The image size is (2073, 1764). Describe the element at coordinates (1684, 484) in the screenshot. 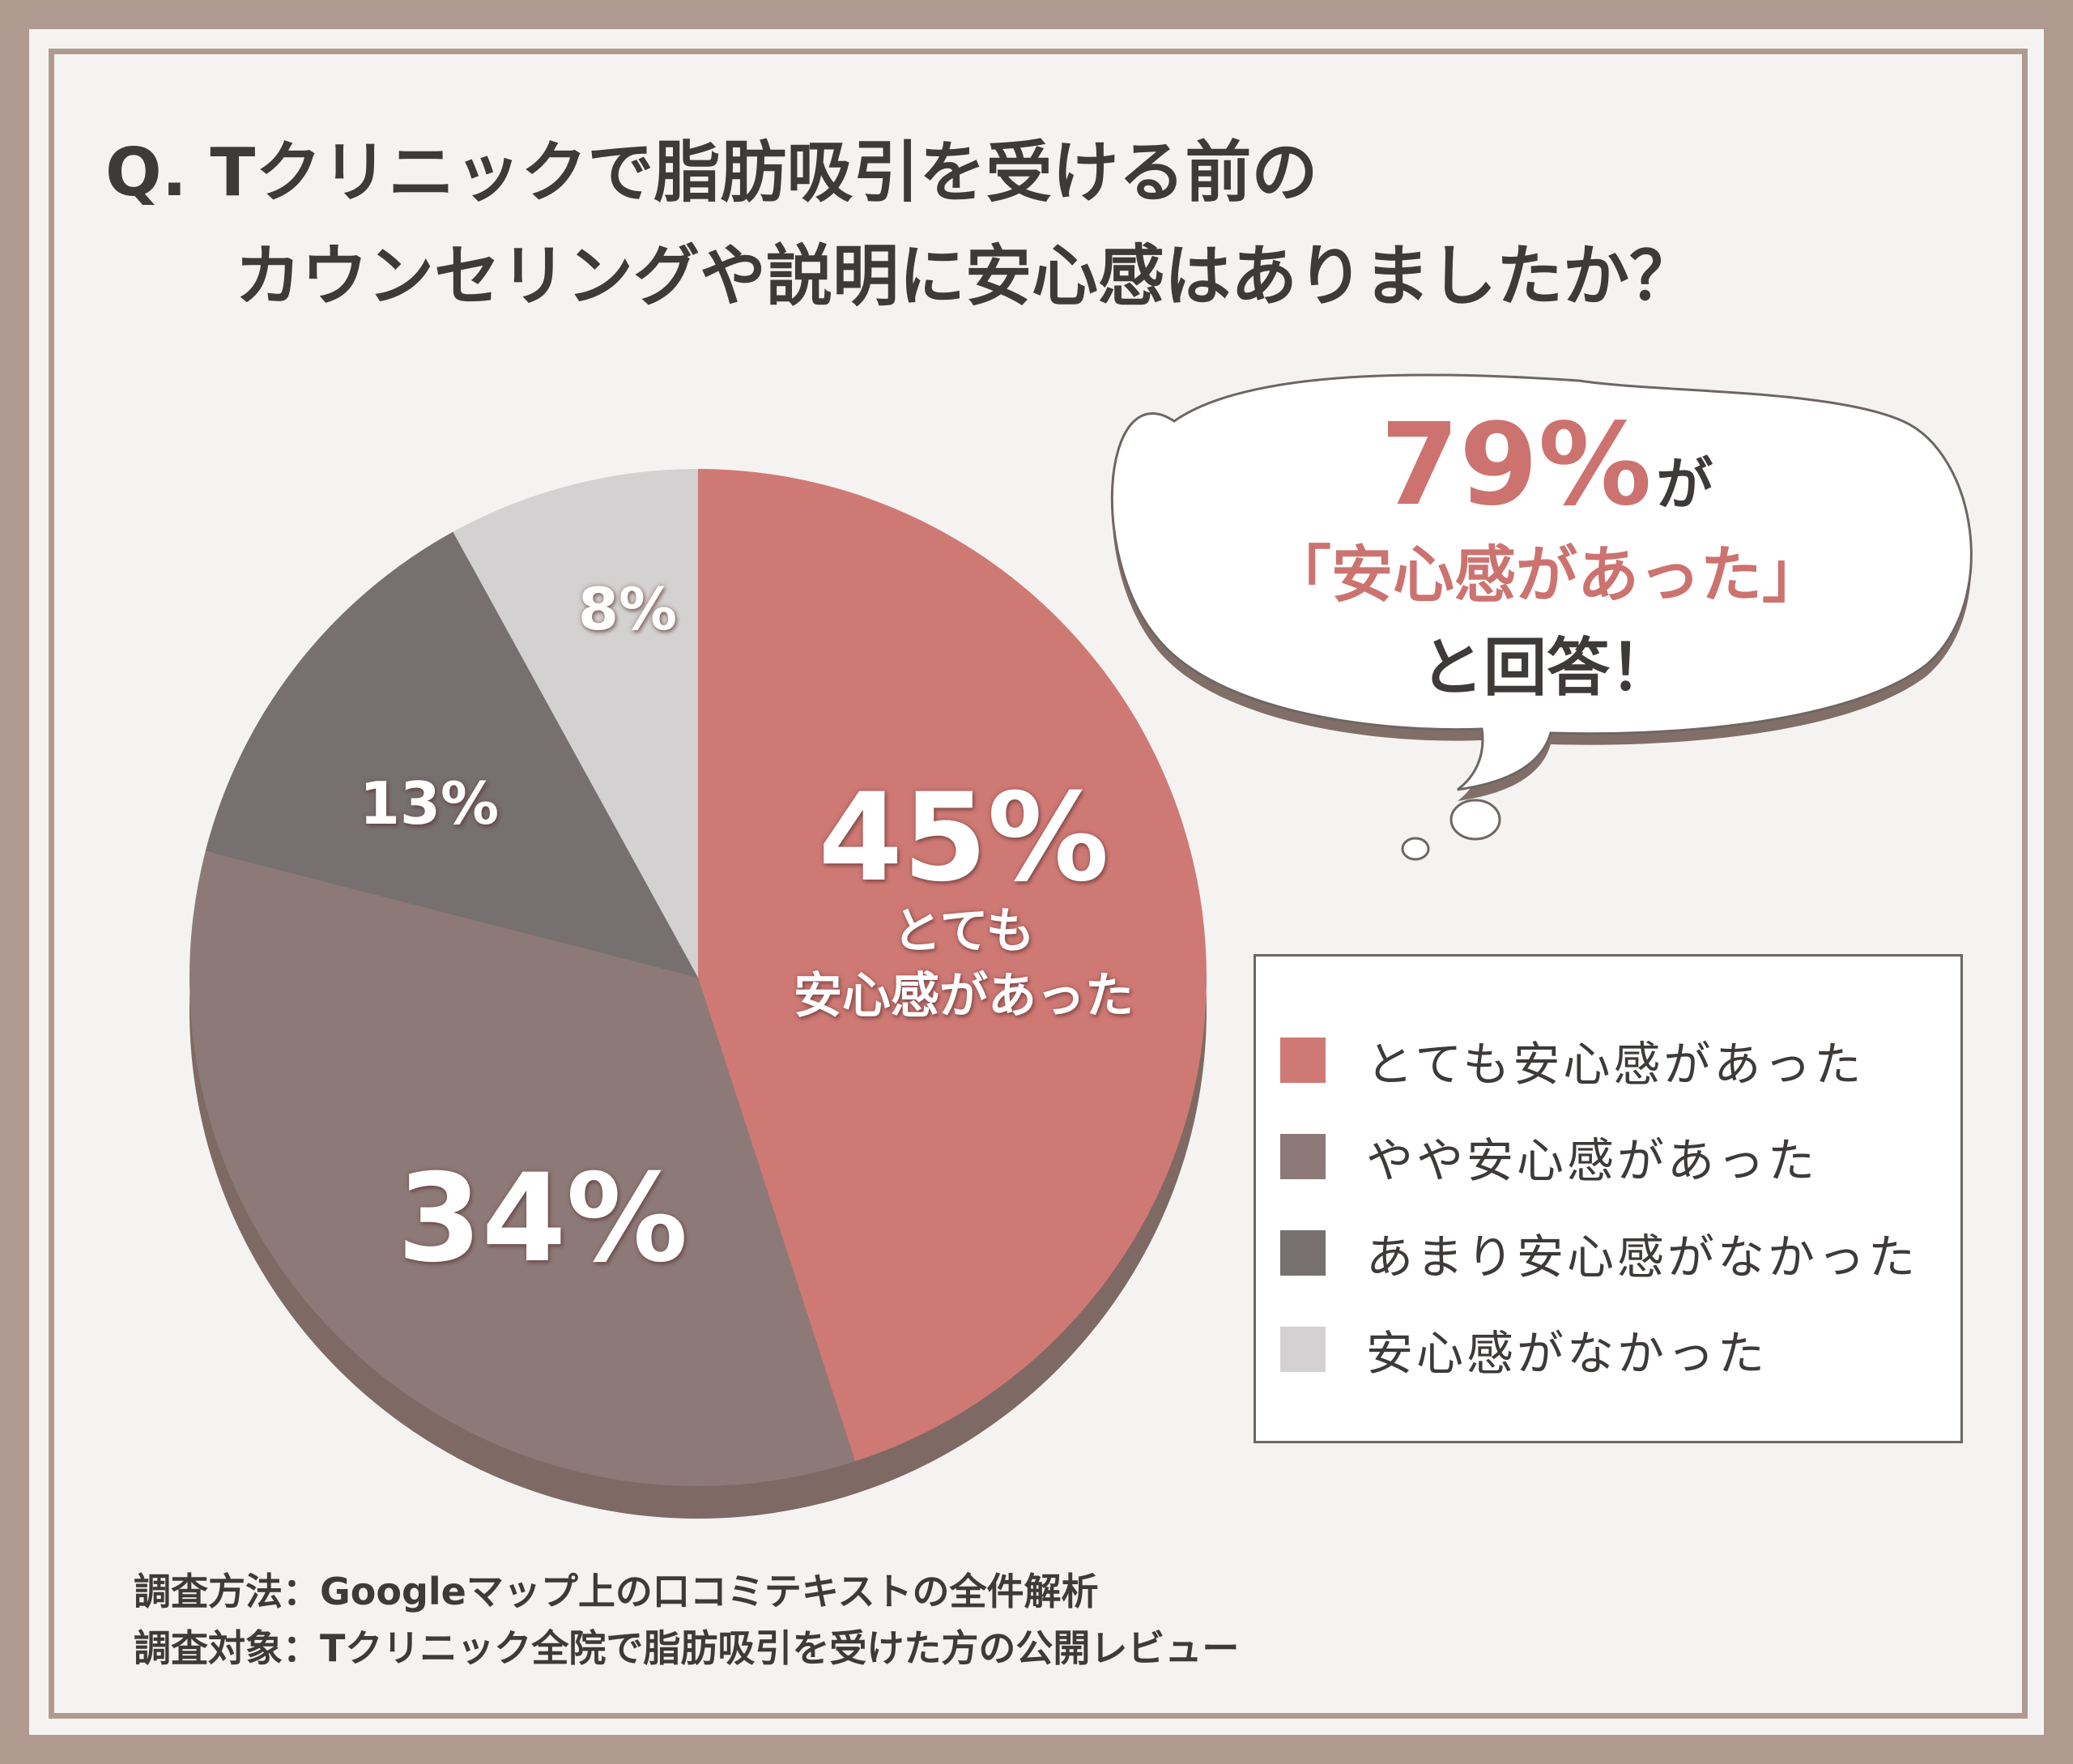

I see `callout-particle: が` at that location.